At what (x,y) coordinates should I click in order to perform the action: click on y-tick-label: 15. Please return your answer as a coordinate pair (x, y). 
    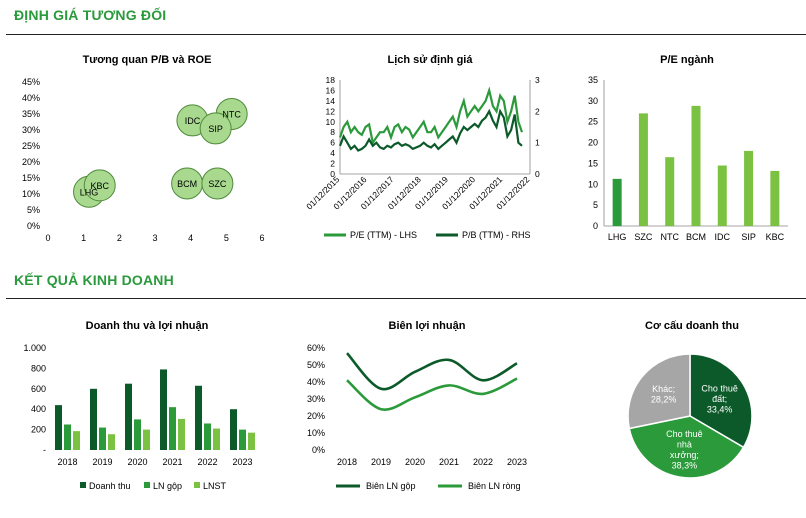
    Looking at the image, I should click on (593, 163).